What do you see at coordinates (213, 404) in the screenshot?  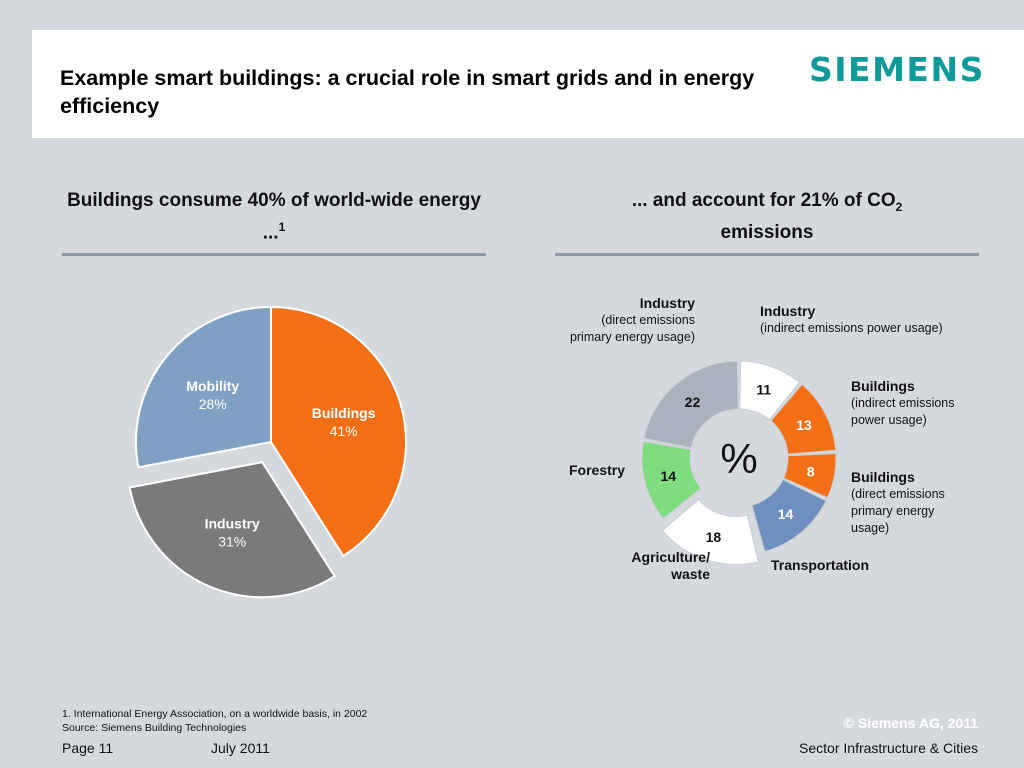 I see `pie-value-mobility: 28%` at bounding box center [213, 404].